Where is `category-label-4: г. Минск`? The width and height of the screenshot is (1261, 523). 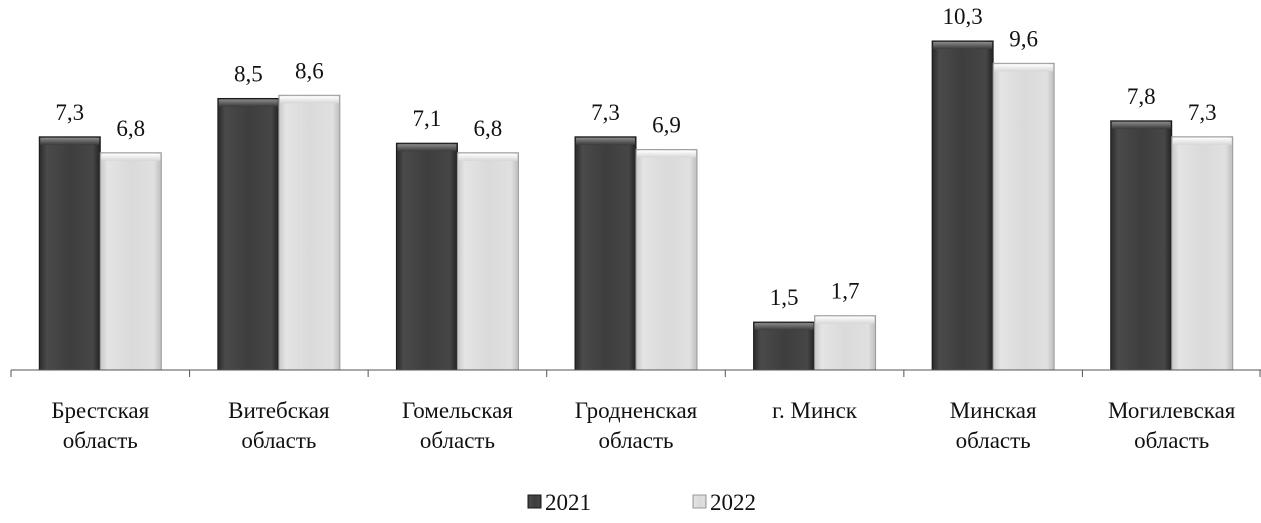 category-label-4: г. Минск is located at coordinates (815, 410).